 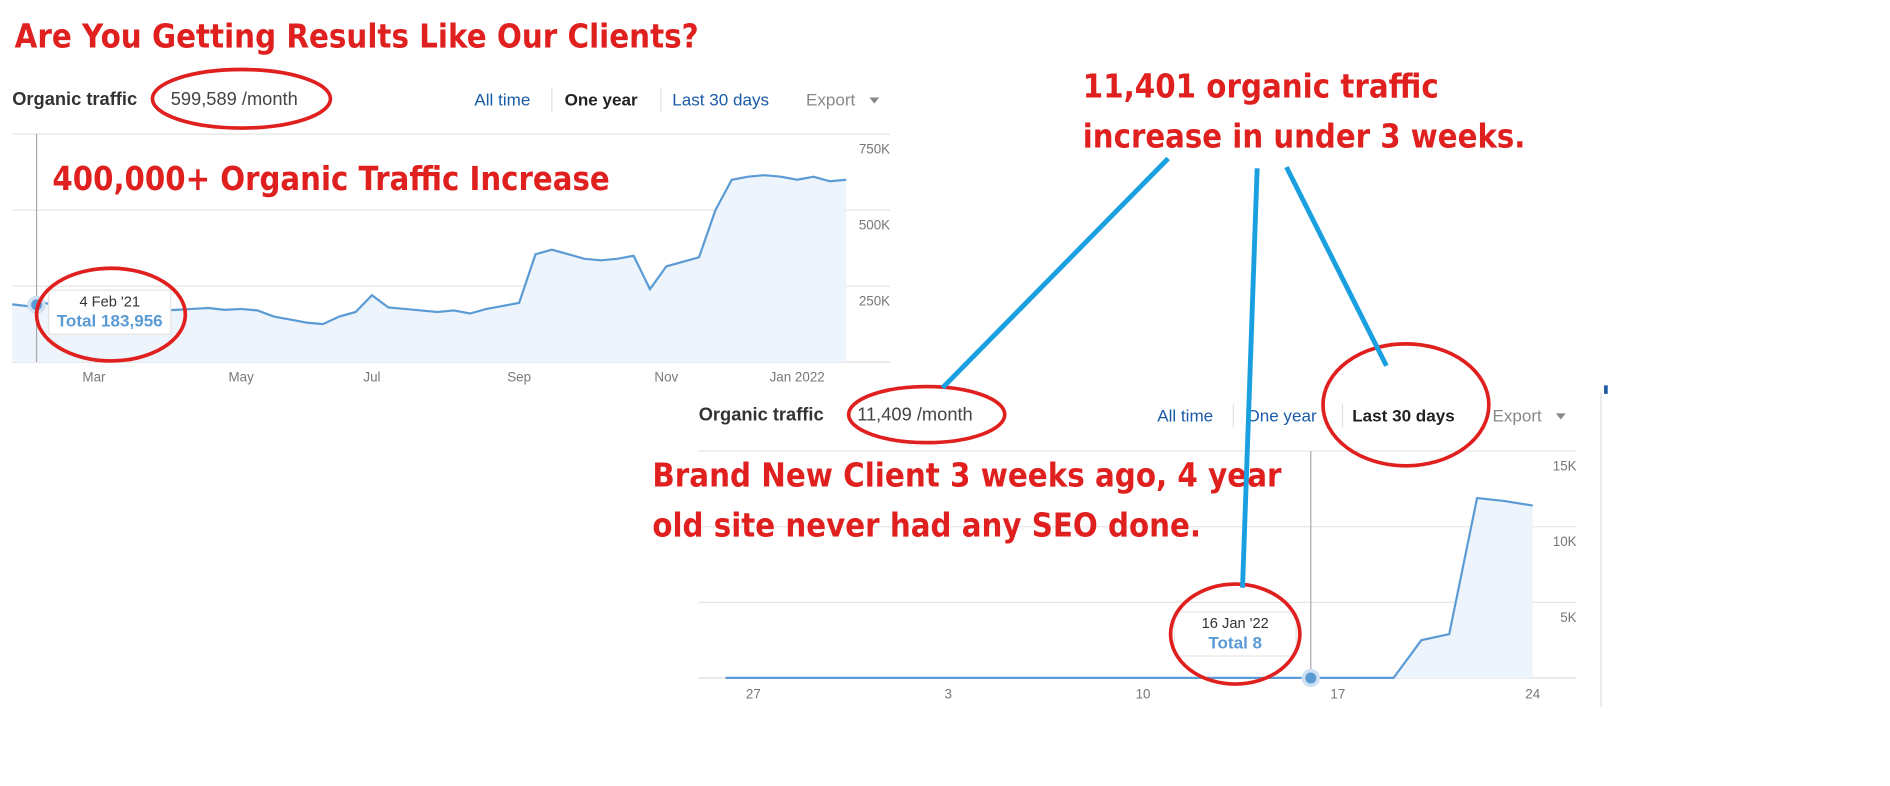 I want to click on tooltip-total: Total 8, so click(x=1235, y=642).